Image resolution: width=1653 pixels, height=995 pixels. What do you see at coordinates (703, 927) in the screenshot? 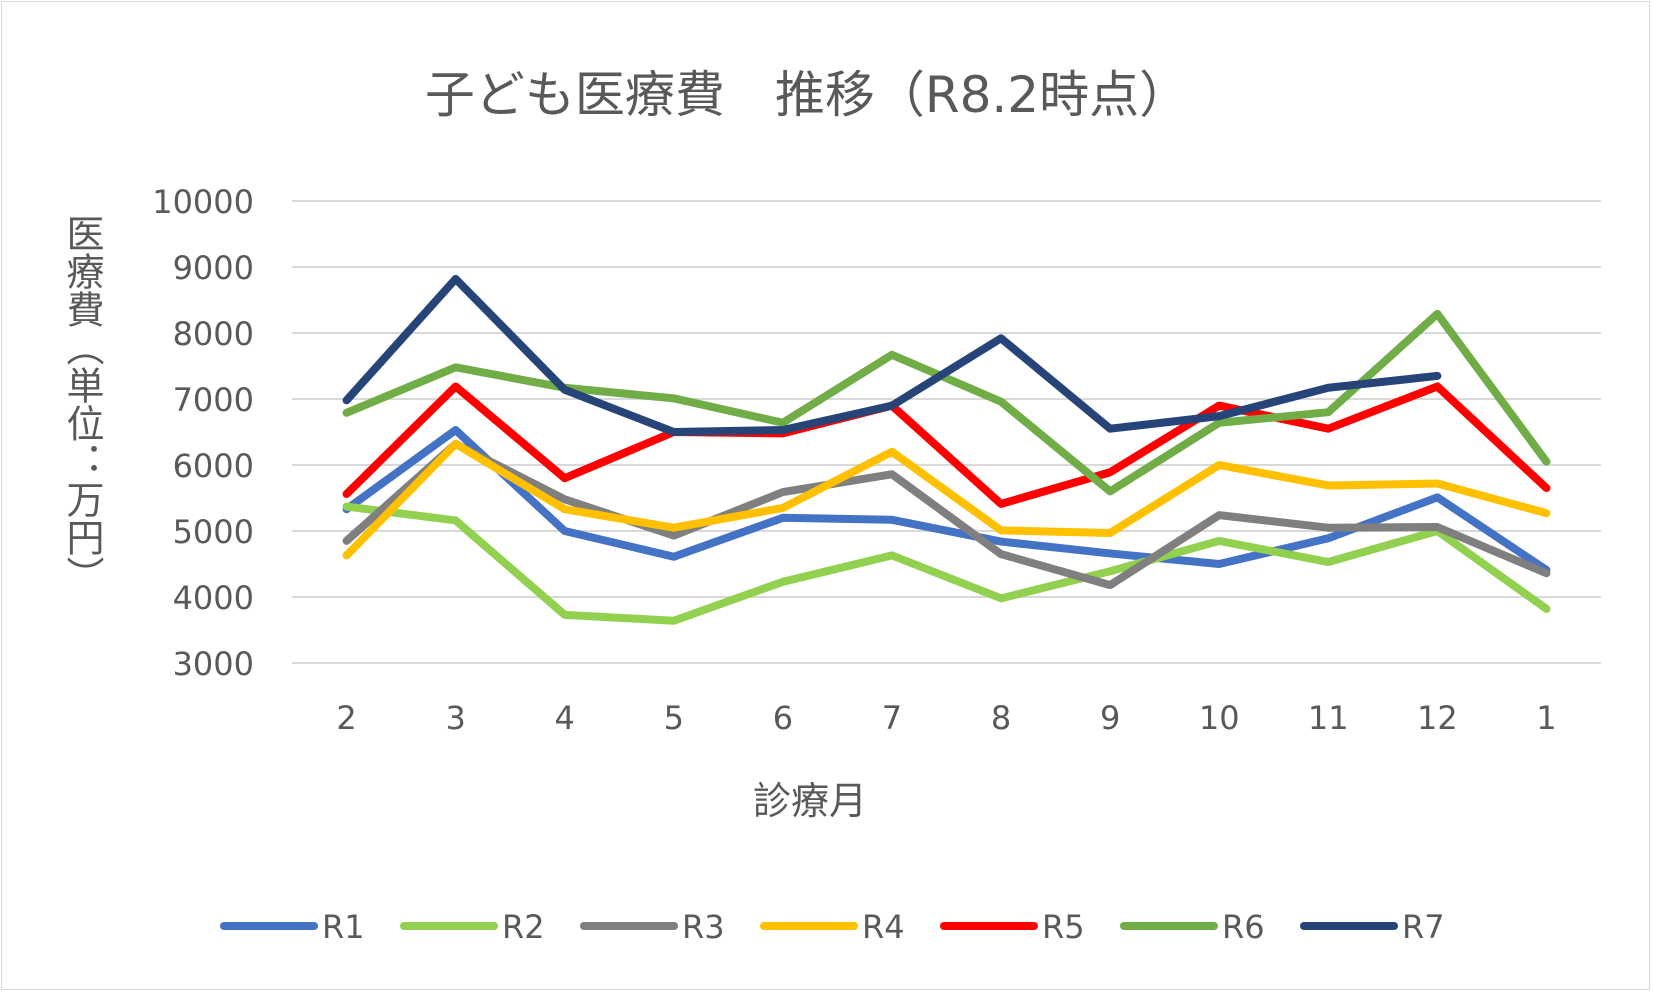
I see `legend-label: R3` at bounding box center [703, 927].